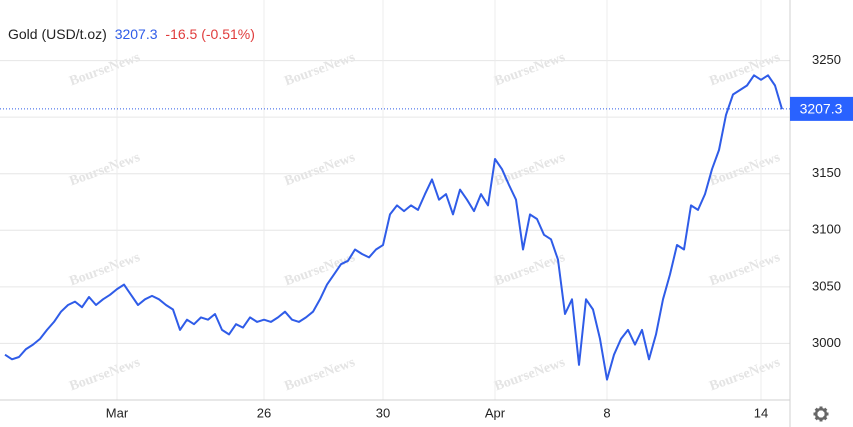 Image resolution: width=853 pixels, height=427 pixels. What do you see at coordinates (117, 412) in the screenshot?
I see `x-tick-label: Mar` at bounding box center [117, 412].